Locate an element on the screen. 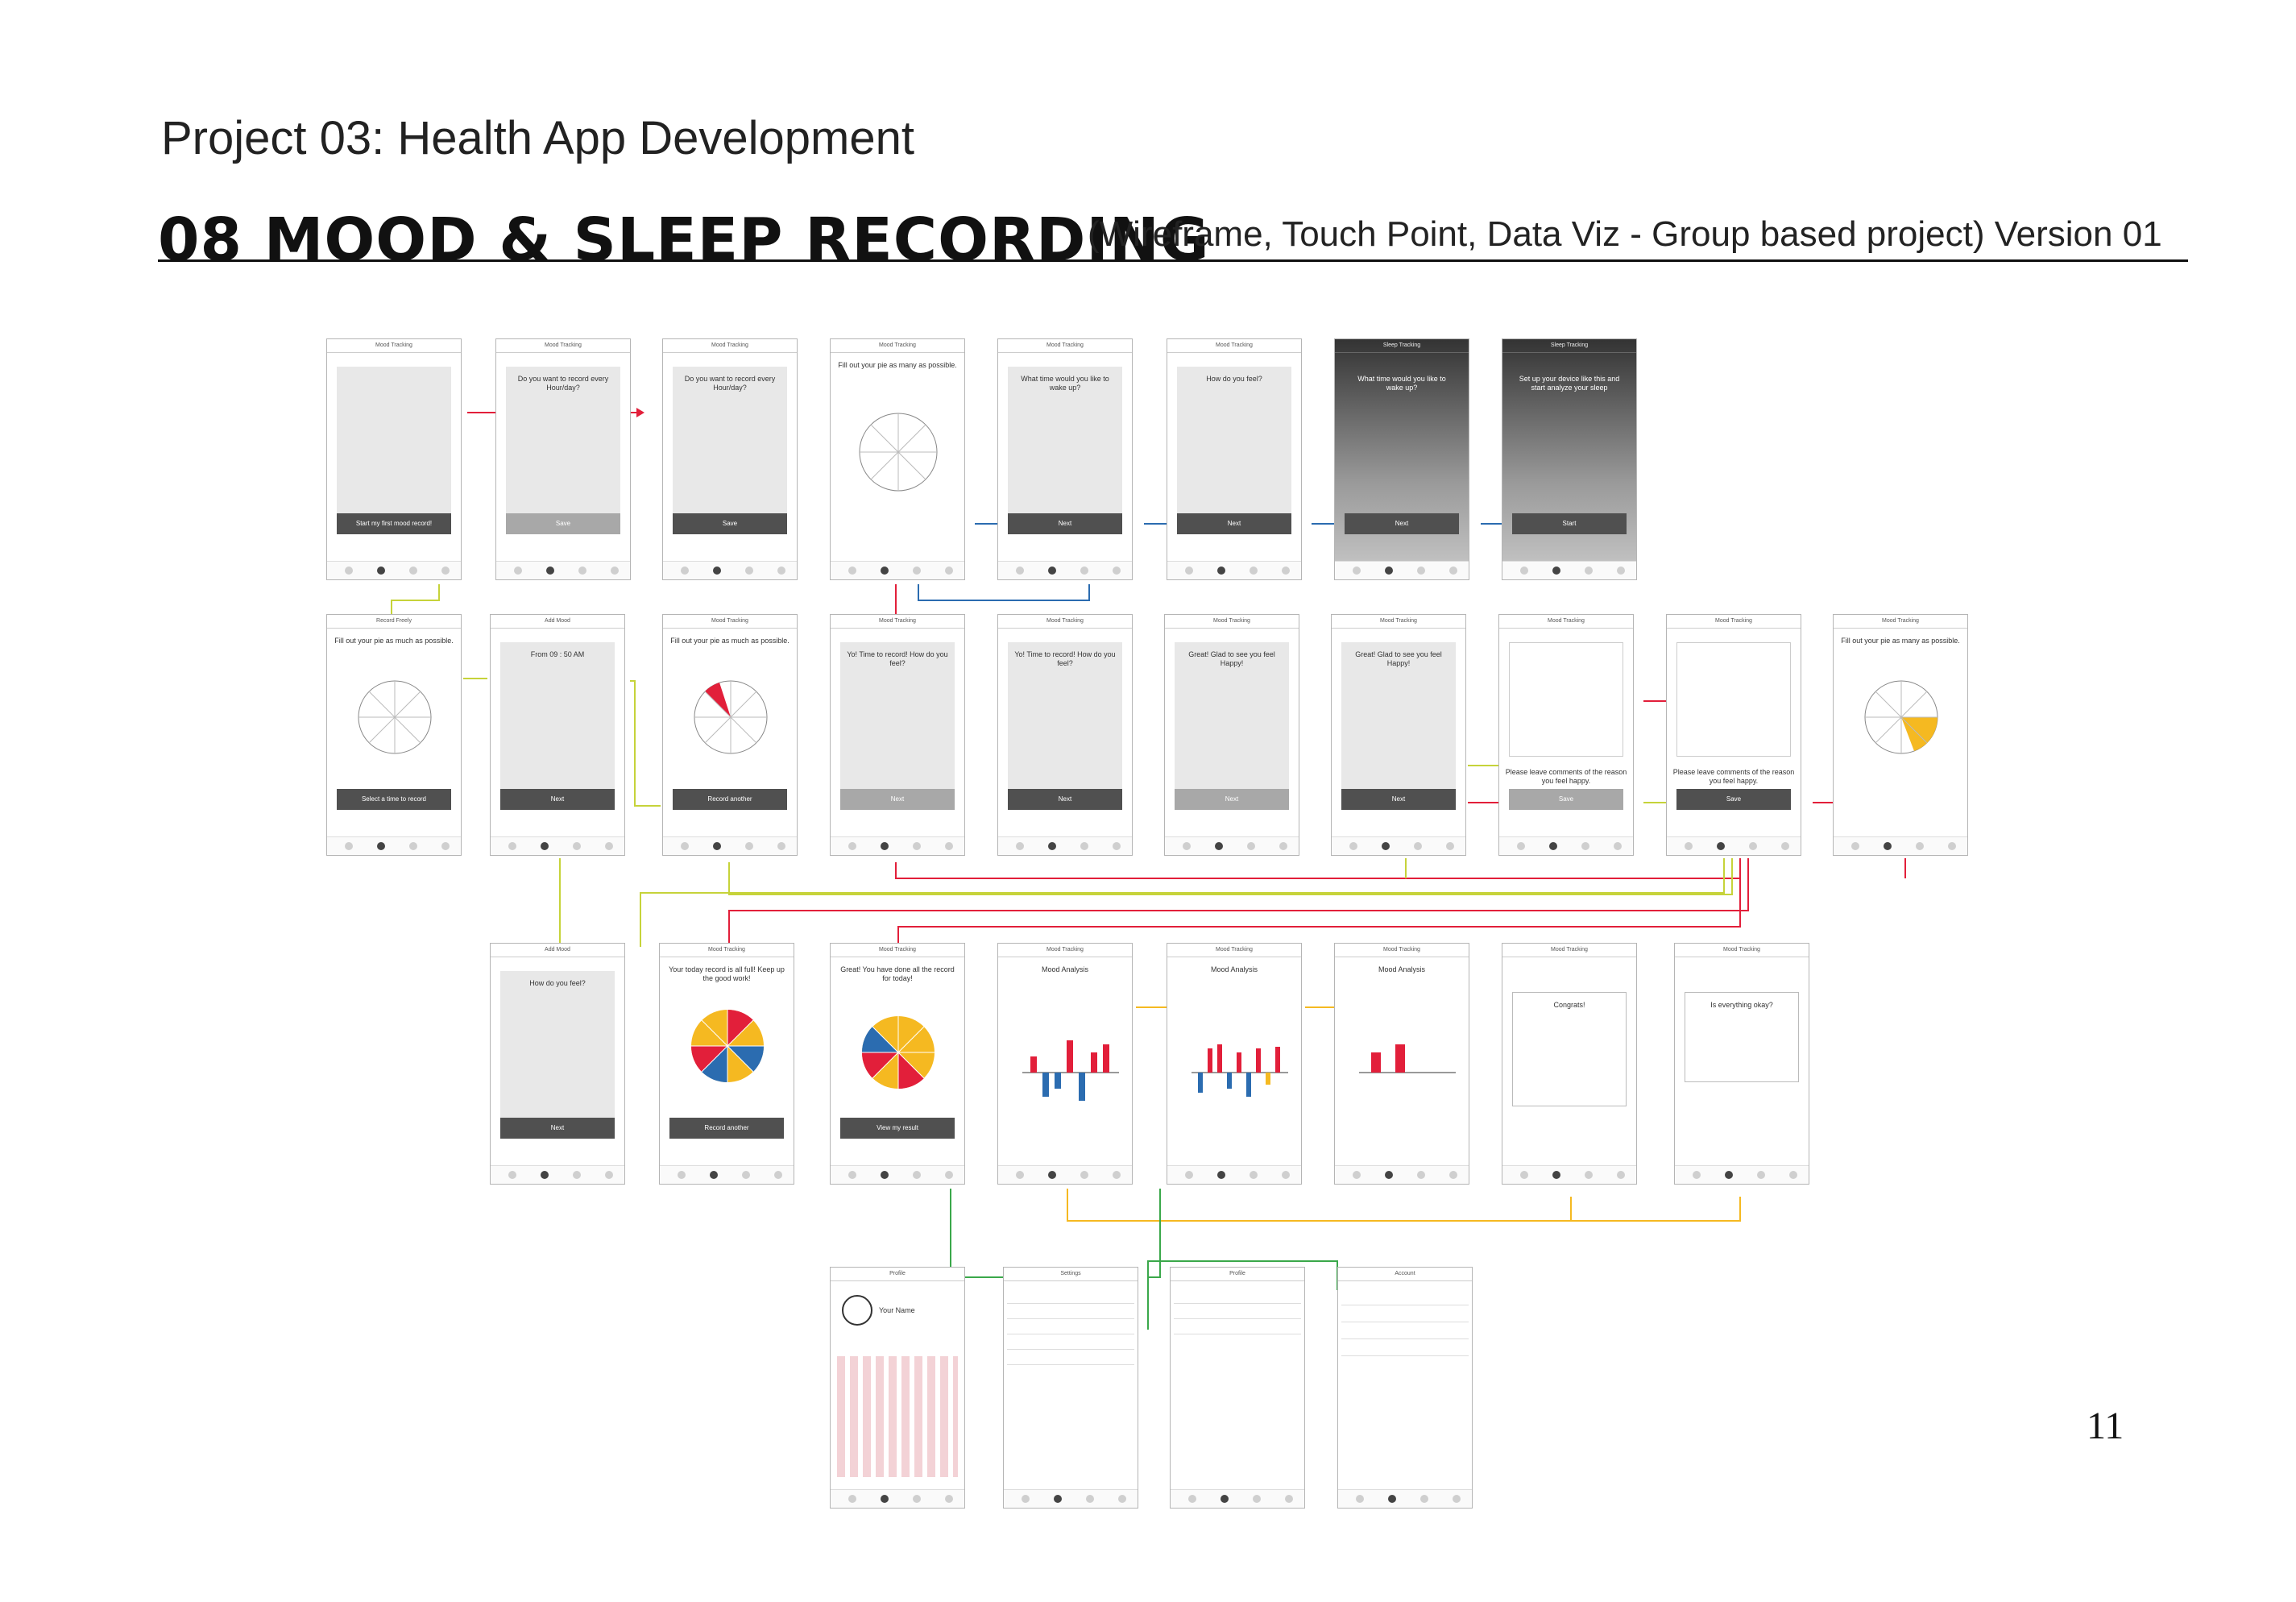 The width and height of the screenshot is (2296, 1602). pie-wheel is located at coordinates (898, 452).